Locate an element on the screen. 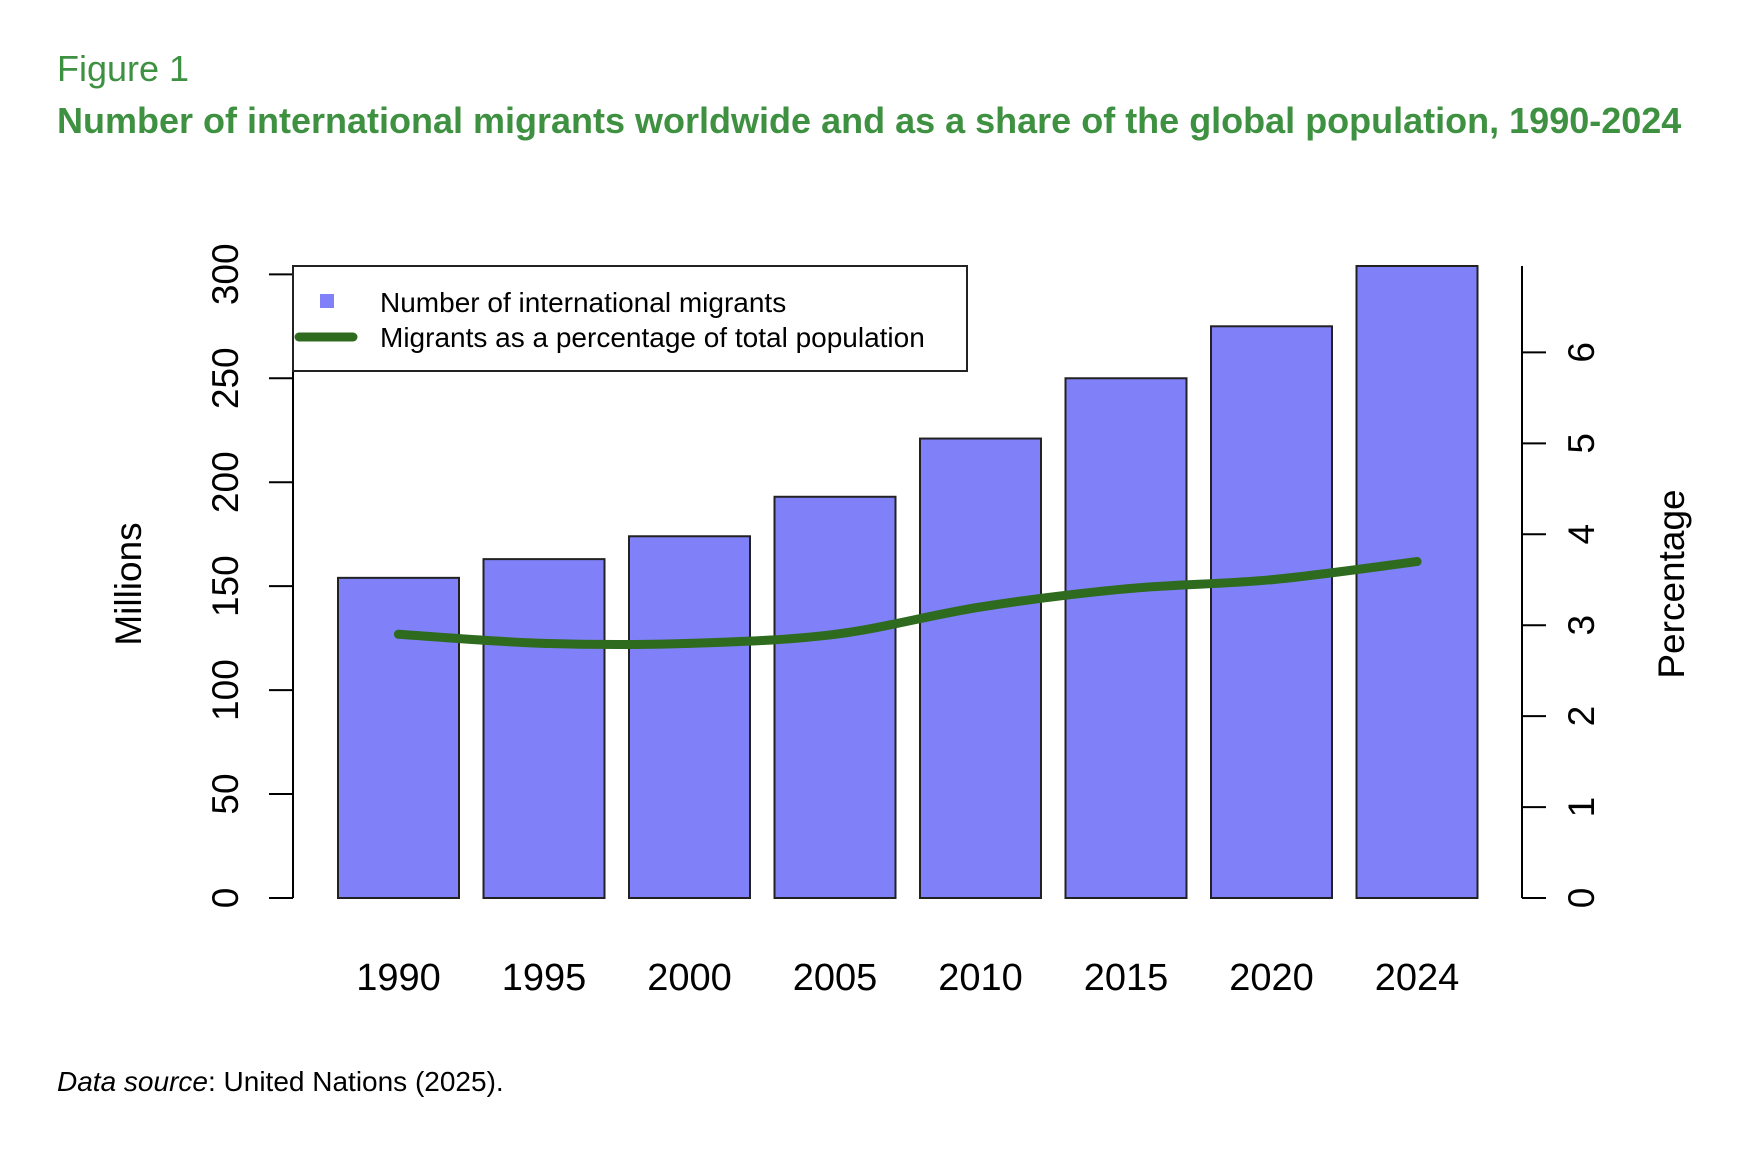 This screenshot has width=1738, height=1156. percentage-point-2010 is located at coordinates (980, 607).